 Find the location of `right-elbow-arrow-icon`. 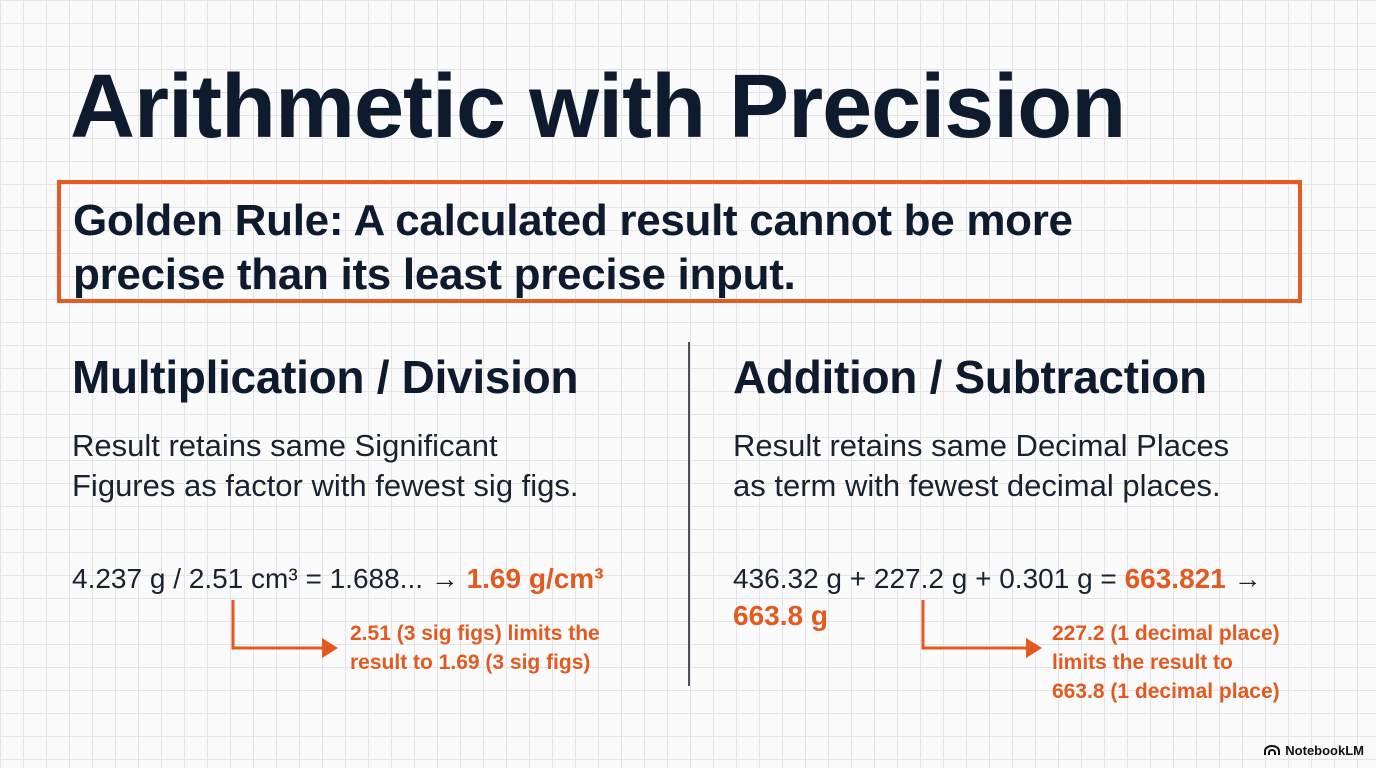

right-elbow-arrow-icon is located at coordinates (981, 629).